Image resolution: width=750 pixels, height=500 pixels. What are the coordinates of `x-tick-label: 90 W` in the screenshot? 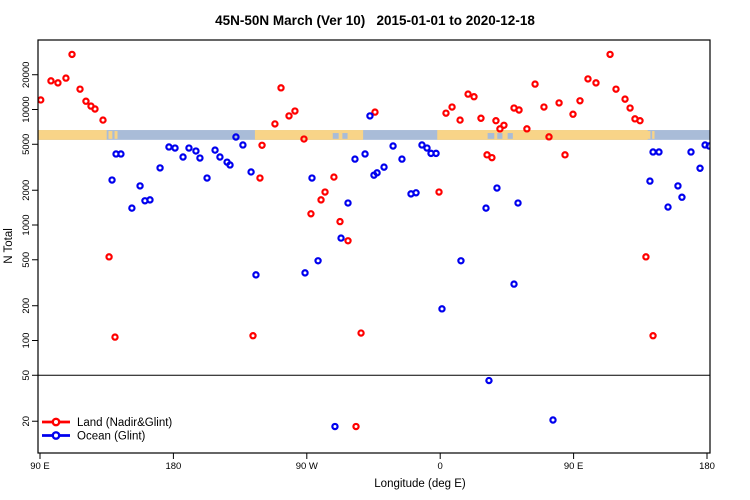 It's located at (307, 466).